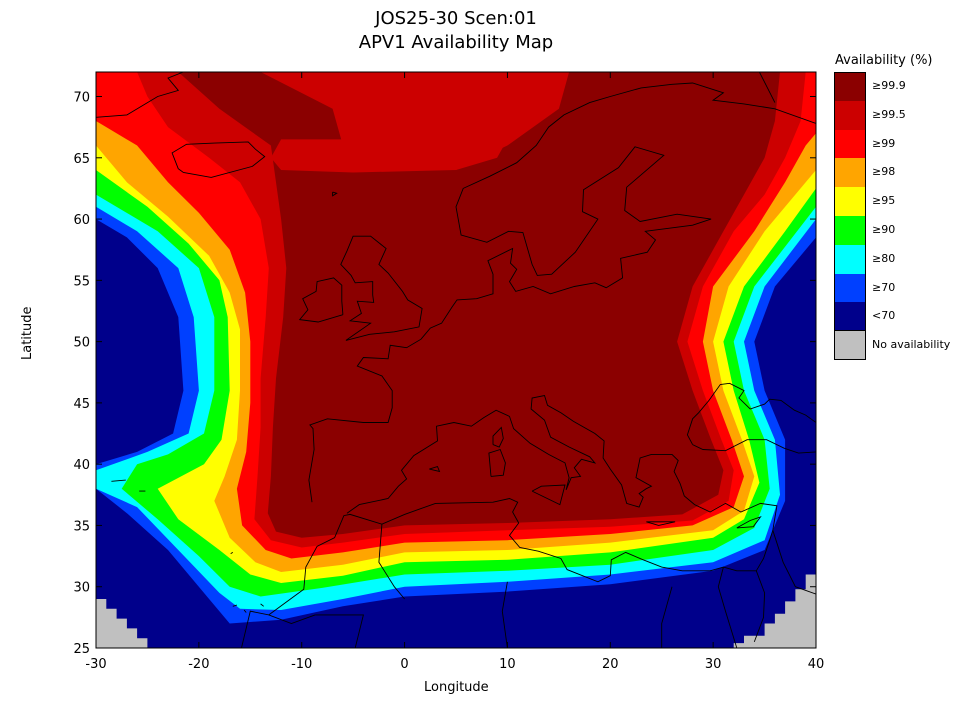 This screenshot has height=720, width=960. I want to click on legend-label: ≥98, so click(884, 172).